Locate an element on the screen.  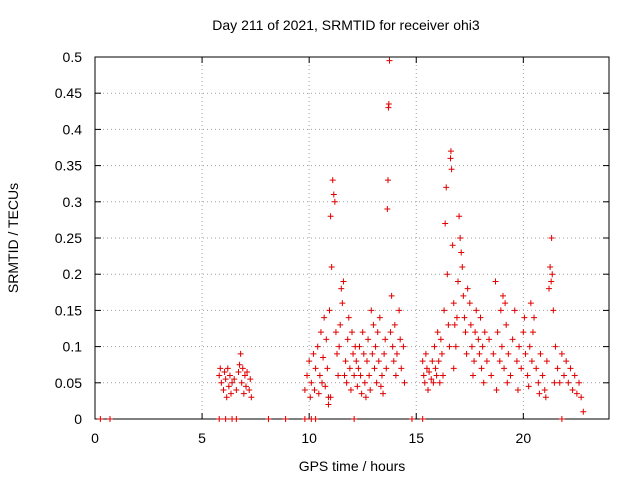
y-tick-label: 0.25 is located at coordinates (68, 238).